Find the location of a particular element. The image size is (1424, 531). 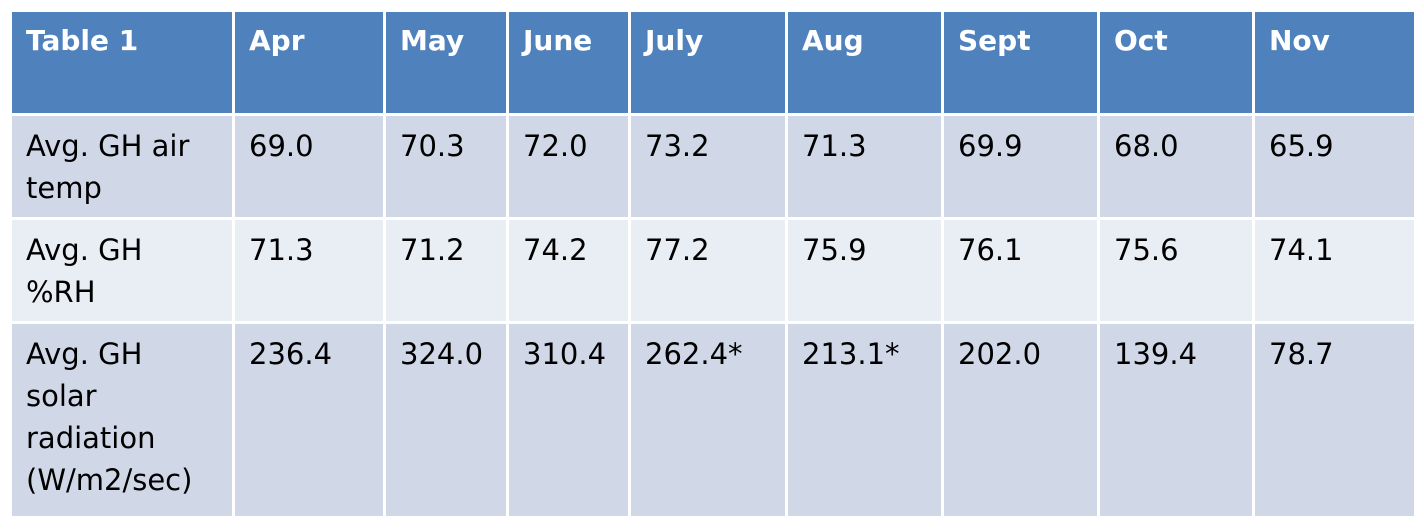

row-label-line: temp is located at coordinates (64, 188).